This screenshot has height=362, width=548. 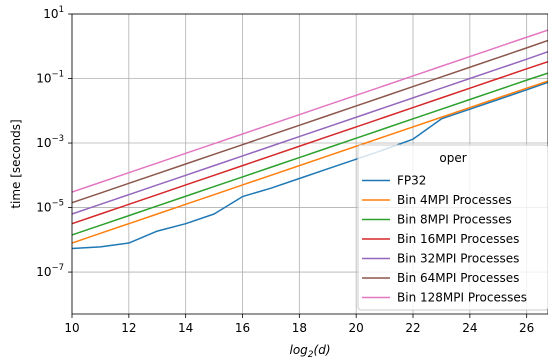 What do you see at coordinates (411, 181) in the screenshot?
I see `legend-item-label: FP32` at bounding box center [411, 181].